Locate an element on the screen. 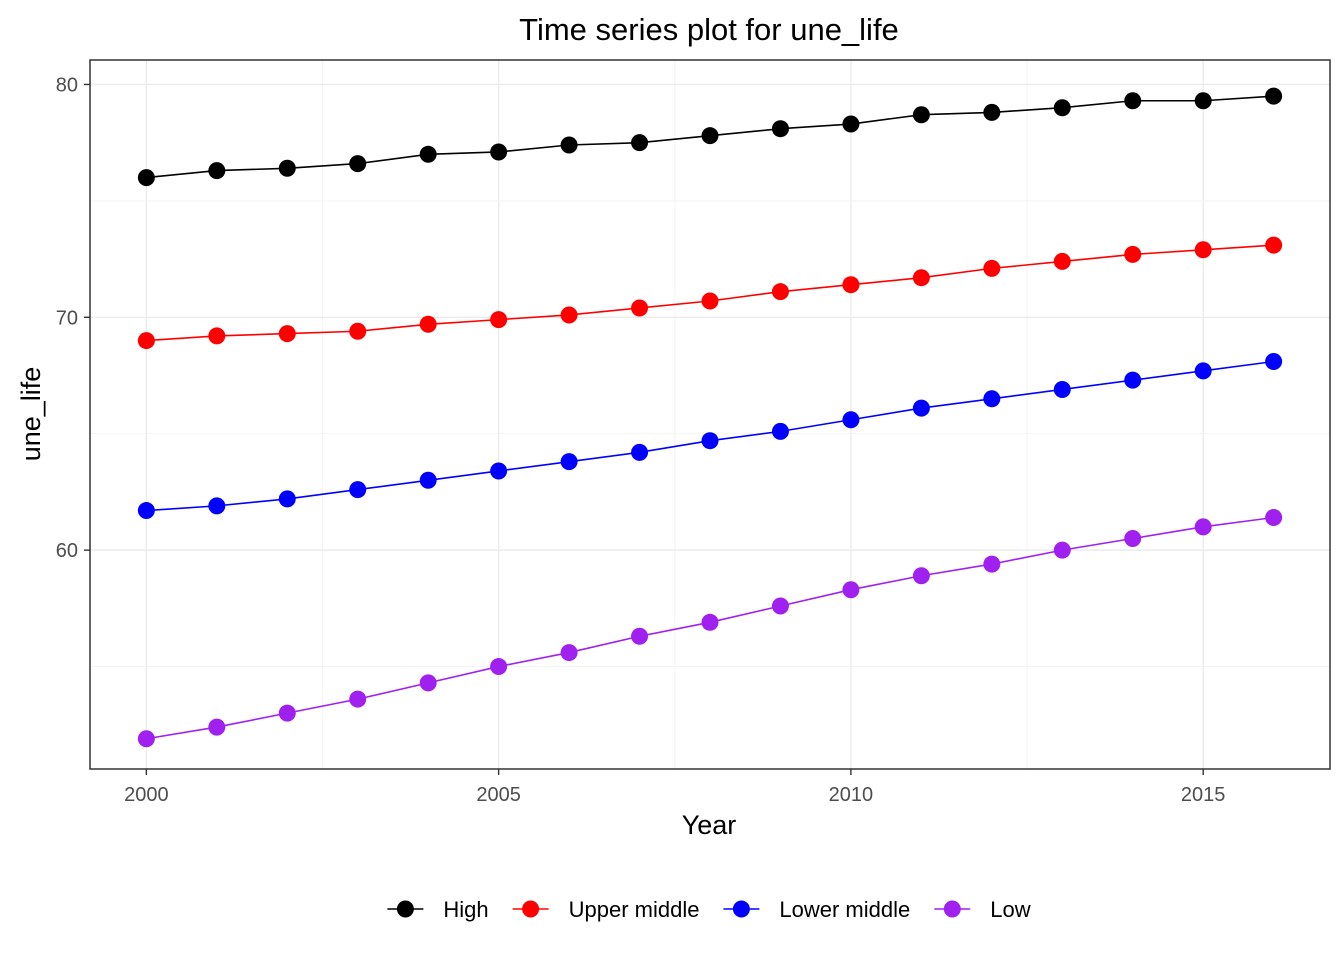 The height and width of the screenshot is (960, 1344). legend-item: Lower middle is located at coordinates (816, 909).